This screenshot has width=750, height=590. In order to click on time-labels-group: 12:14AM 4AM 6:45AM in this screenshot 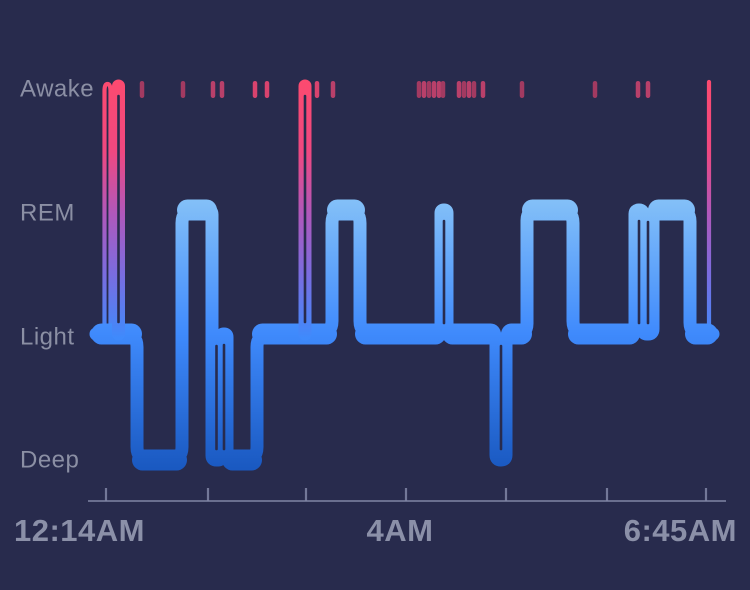, I will do `click(375, 530)`.